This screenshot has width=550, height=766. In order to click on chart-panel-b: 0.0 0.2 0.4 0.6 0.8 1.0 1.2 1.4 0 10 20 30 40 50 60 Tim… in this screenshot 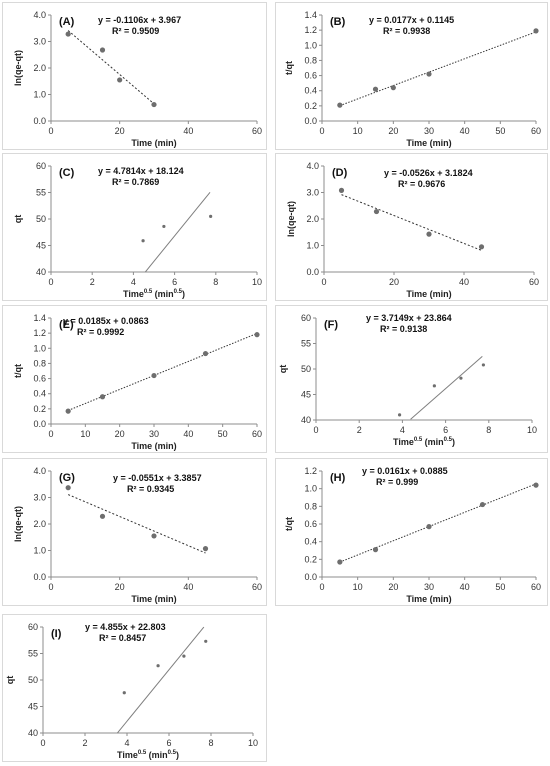, I will do `click(411, 76)`.